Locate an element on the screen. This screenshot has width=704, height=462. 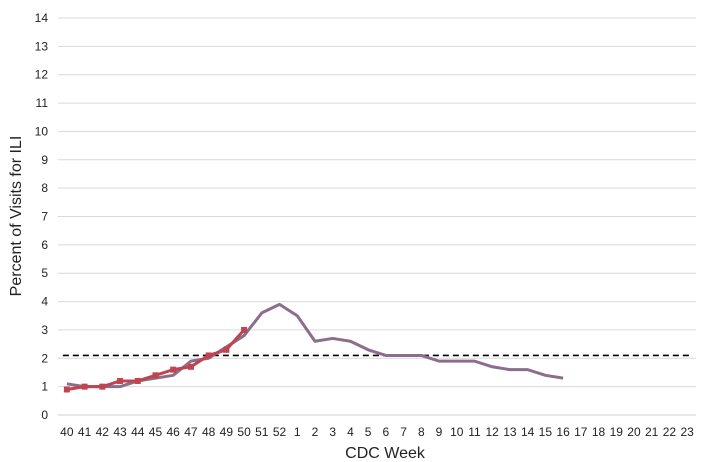
x-tick-label: 14 is located at coordinates (528, 432).